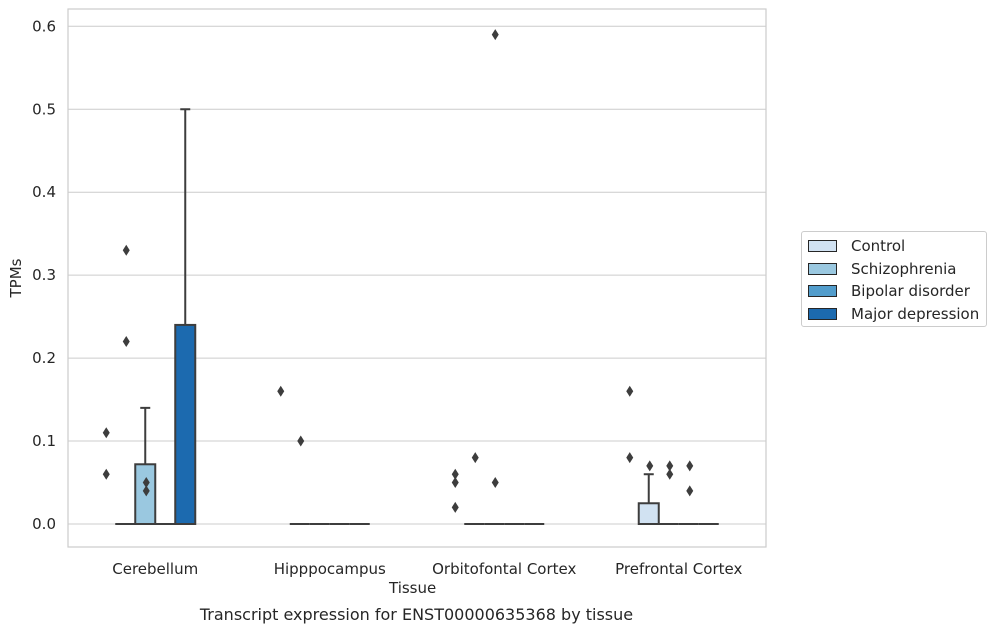 The height and width of the screenshot is (634, 997). Describe the element at coordinates (44, 109) in the screenshot. I see `y-tick-label: 0.5` at that location.